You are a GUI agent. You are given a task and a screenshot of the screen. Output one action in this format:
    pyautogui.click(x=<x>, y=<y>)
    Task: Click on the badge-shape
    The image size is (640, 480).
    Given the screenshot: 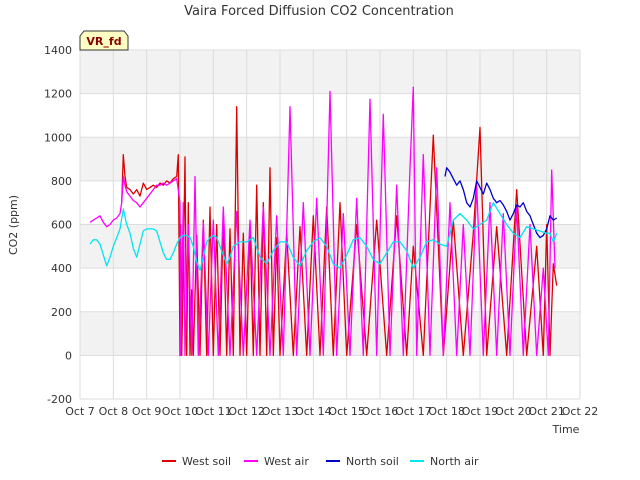 What is the action you would take?
    pyautogui.click(x=104, y=40)
    